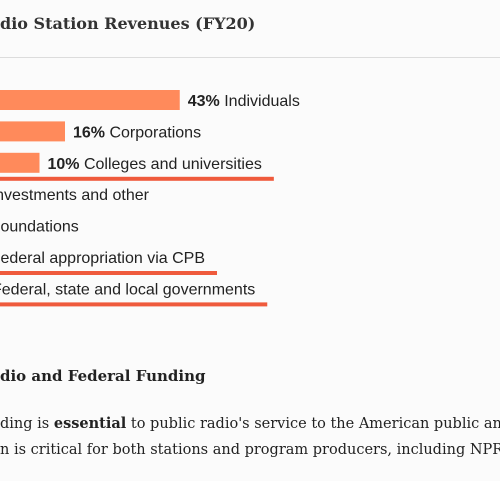 This screenshot has width=500, height=481. What do you see at coordinates (27, 424) in the screenshot?
I see `body-text-segment: ding is` at bounding box center [27, 424].